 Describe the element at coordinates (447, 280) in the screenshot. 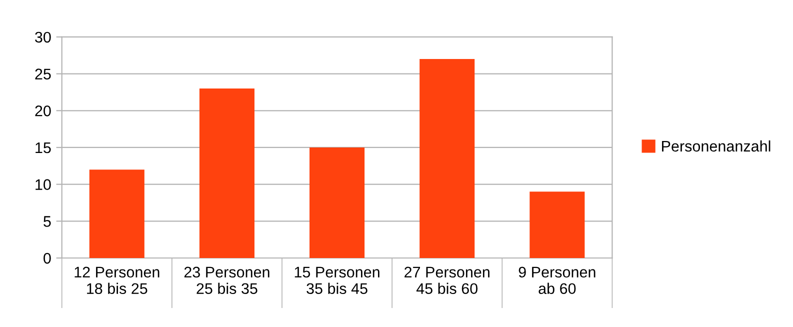

I see `x-tick-label: 27 Personen 45 bis 60` at that location.